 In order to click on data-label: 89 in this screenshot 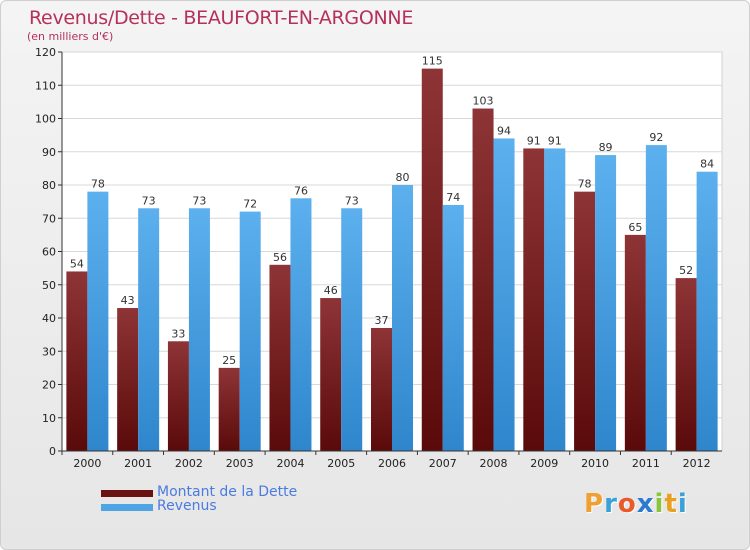, I will do `click(606, 147)`.